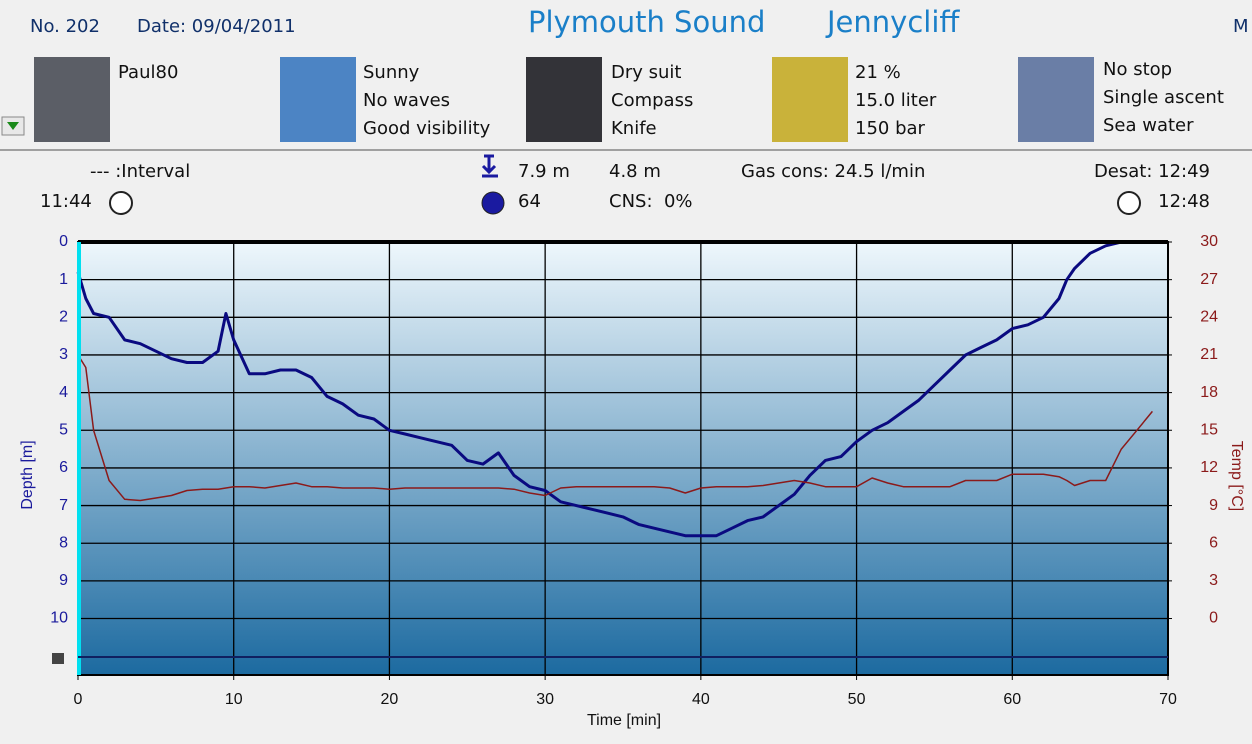 The image size is (1252, 744). I want to click on gas-consumption: Gas cons: 24.5 l/min, so click(833, 171).